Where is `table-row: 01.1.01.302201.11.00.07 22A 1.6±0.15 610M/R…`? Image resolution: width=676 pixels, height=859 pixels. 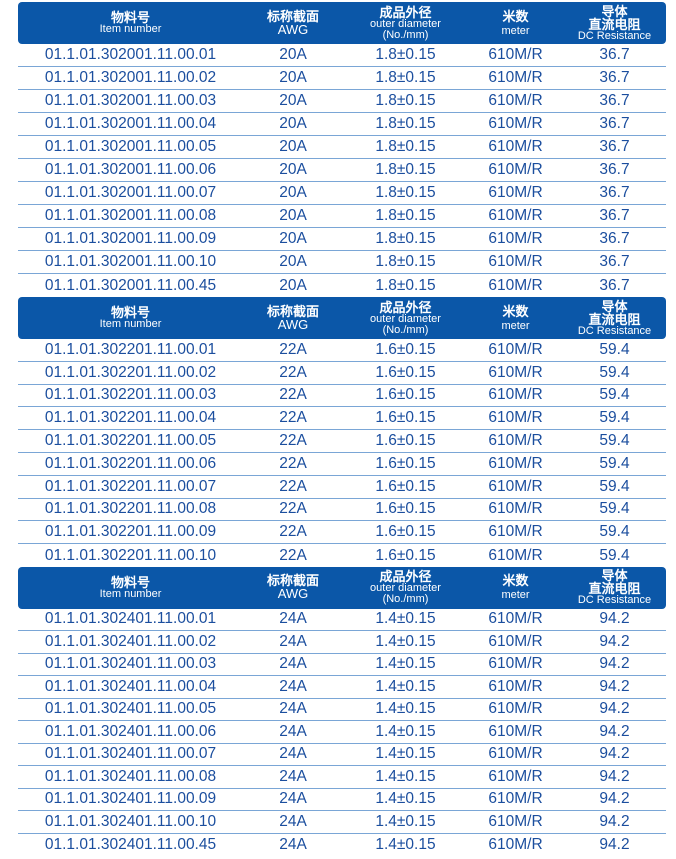
table-row: 01.1.01.302201.11.00.07 22A 1.6±0.15 610M/R… is located at coordinates (342, 487).